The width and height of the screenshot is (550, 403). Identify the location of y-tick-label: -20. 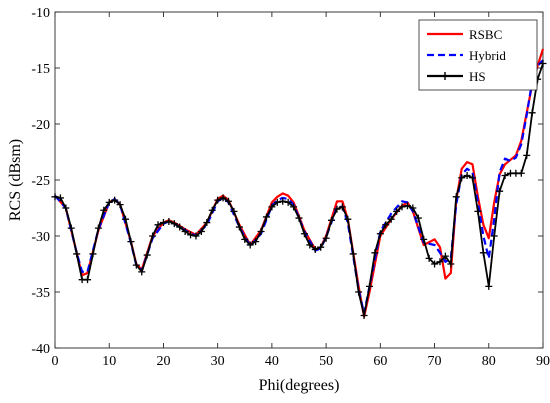
(40, 125).